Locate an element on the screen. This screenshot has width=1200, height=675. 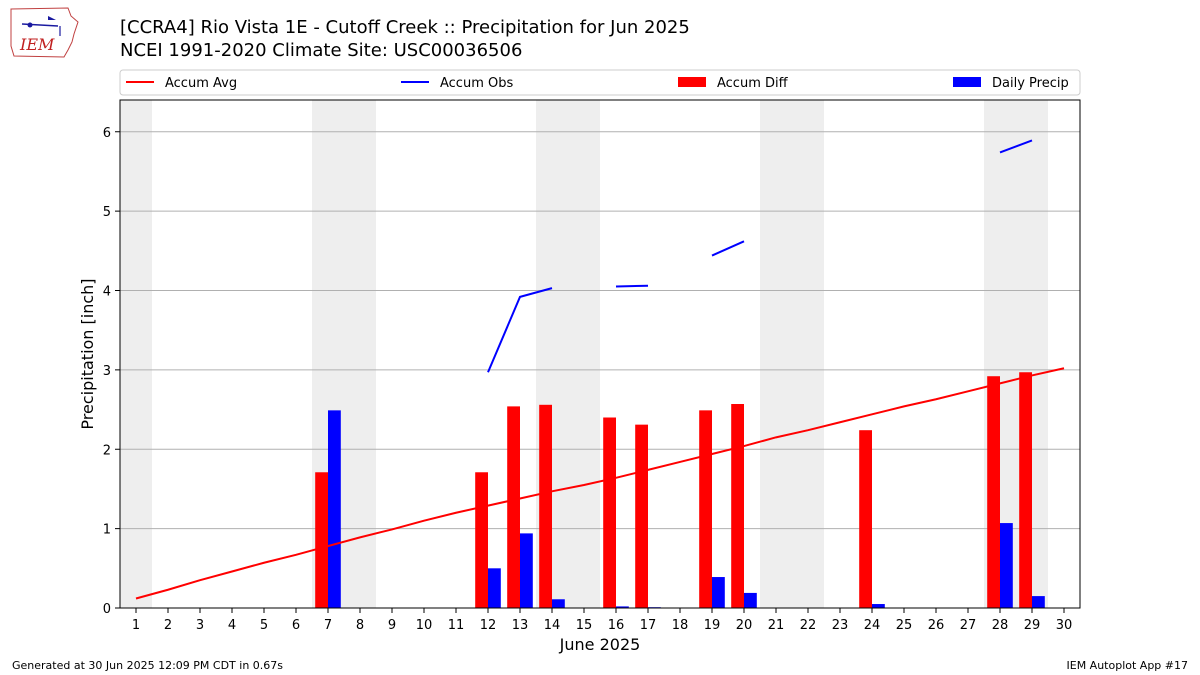
iem-logo: IEM is located at coordinates (44, 32).